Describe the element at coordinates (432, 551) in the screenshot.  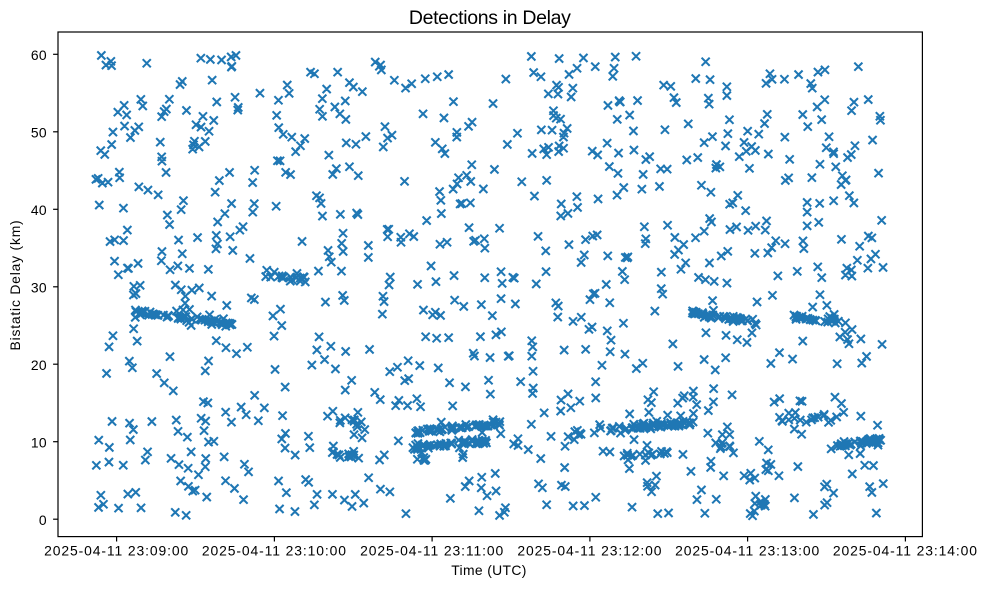
I see `svg-text: 2025-04-11 23:11:00` at that location.